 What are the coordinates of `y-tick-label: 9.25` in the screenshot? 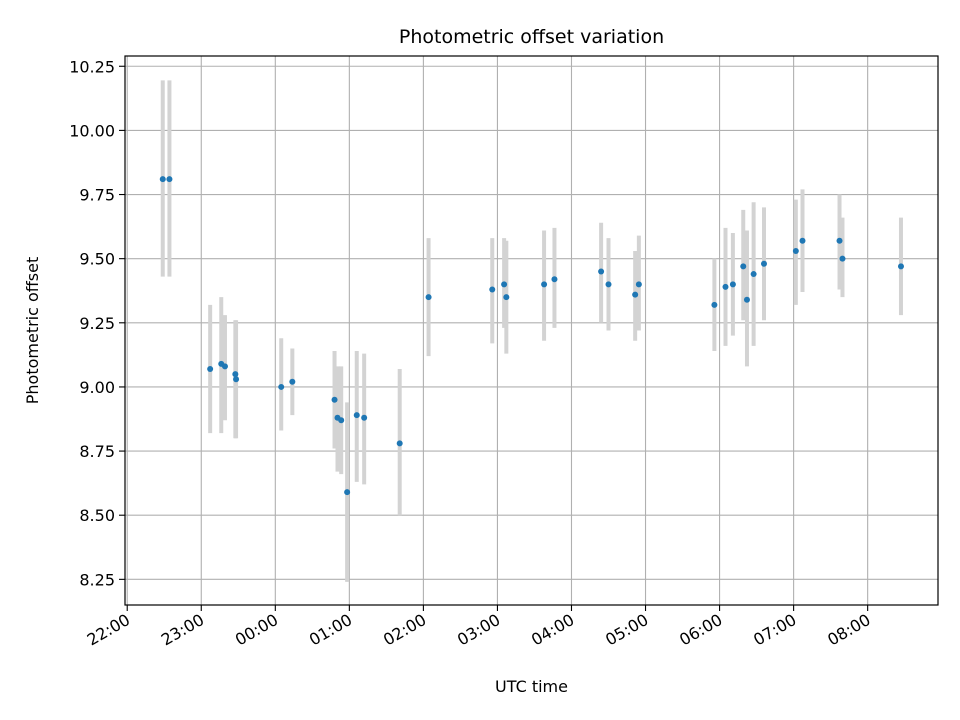 It's located at (97, 323).